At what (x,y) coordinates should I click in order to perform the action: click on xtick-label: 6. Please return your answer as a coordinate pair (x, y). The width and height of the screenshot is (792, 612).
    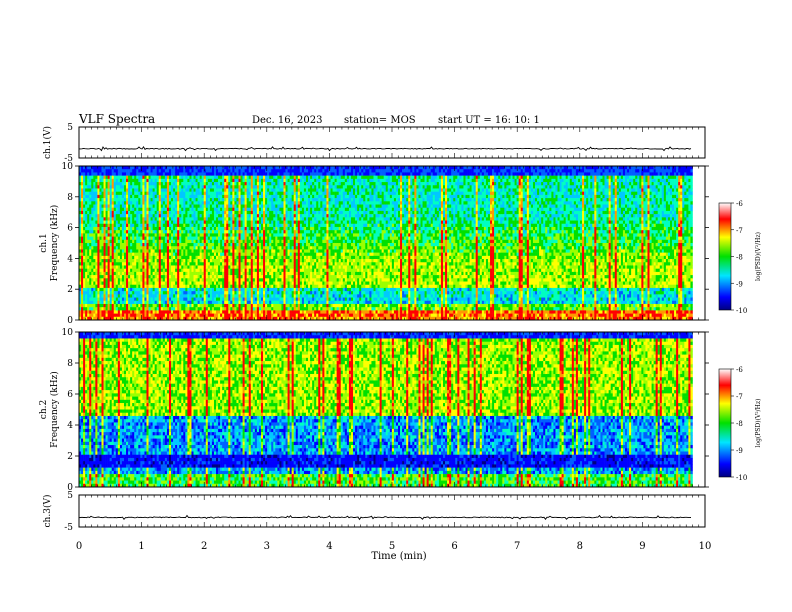
    Looking at the image, I should click on (454, 546).